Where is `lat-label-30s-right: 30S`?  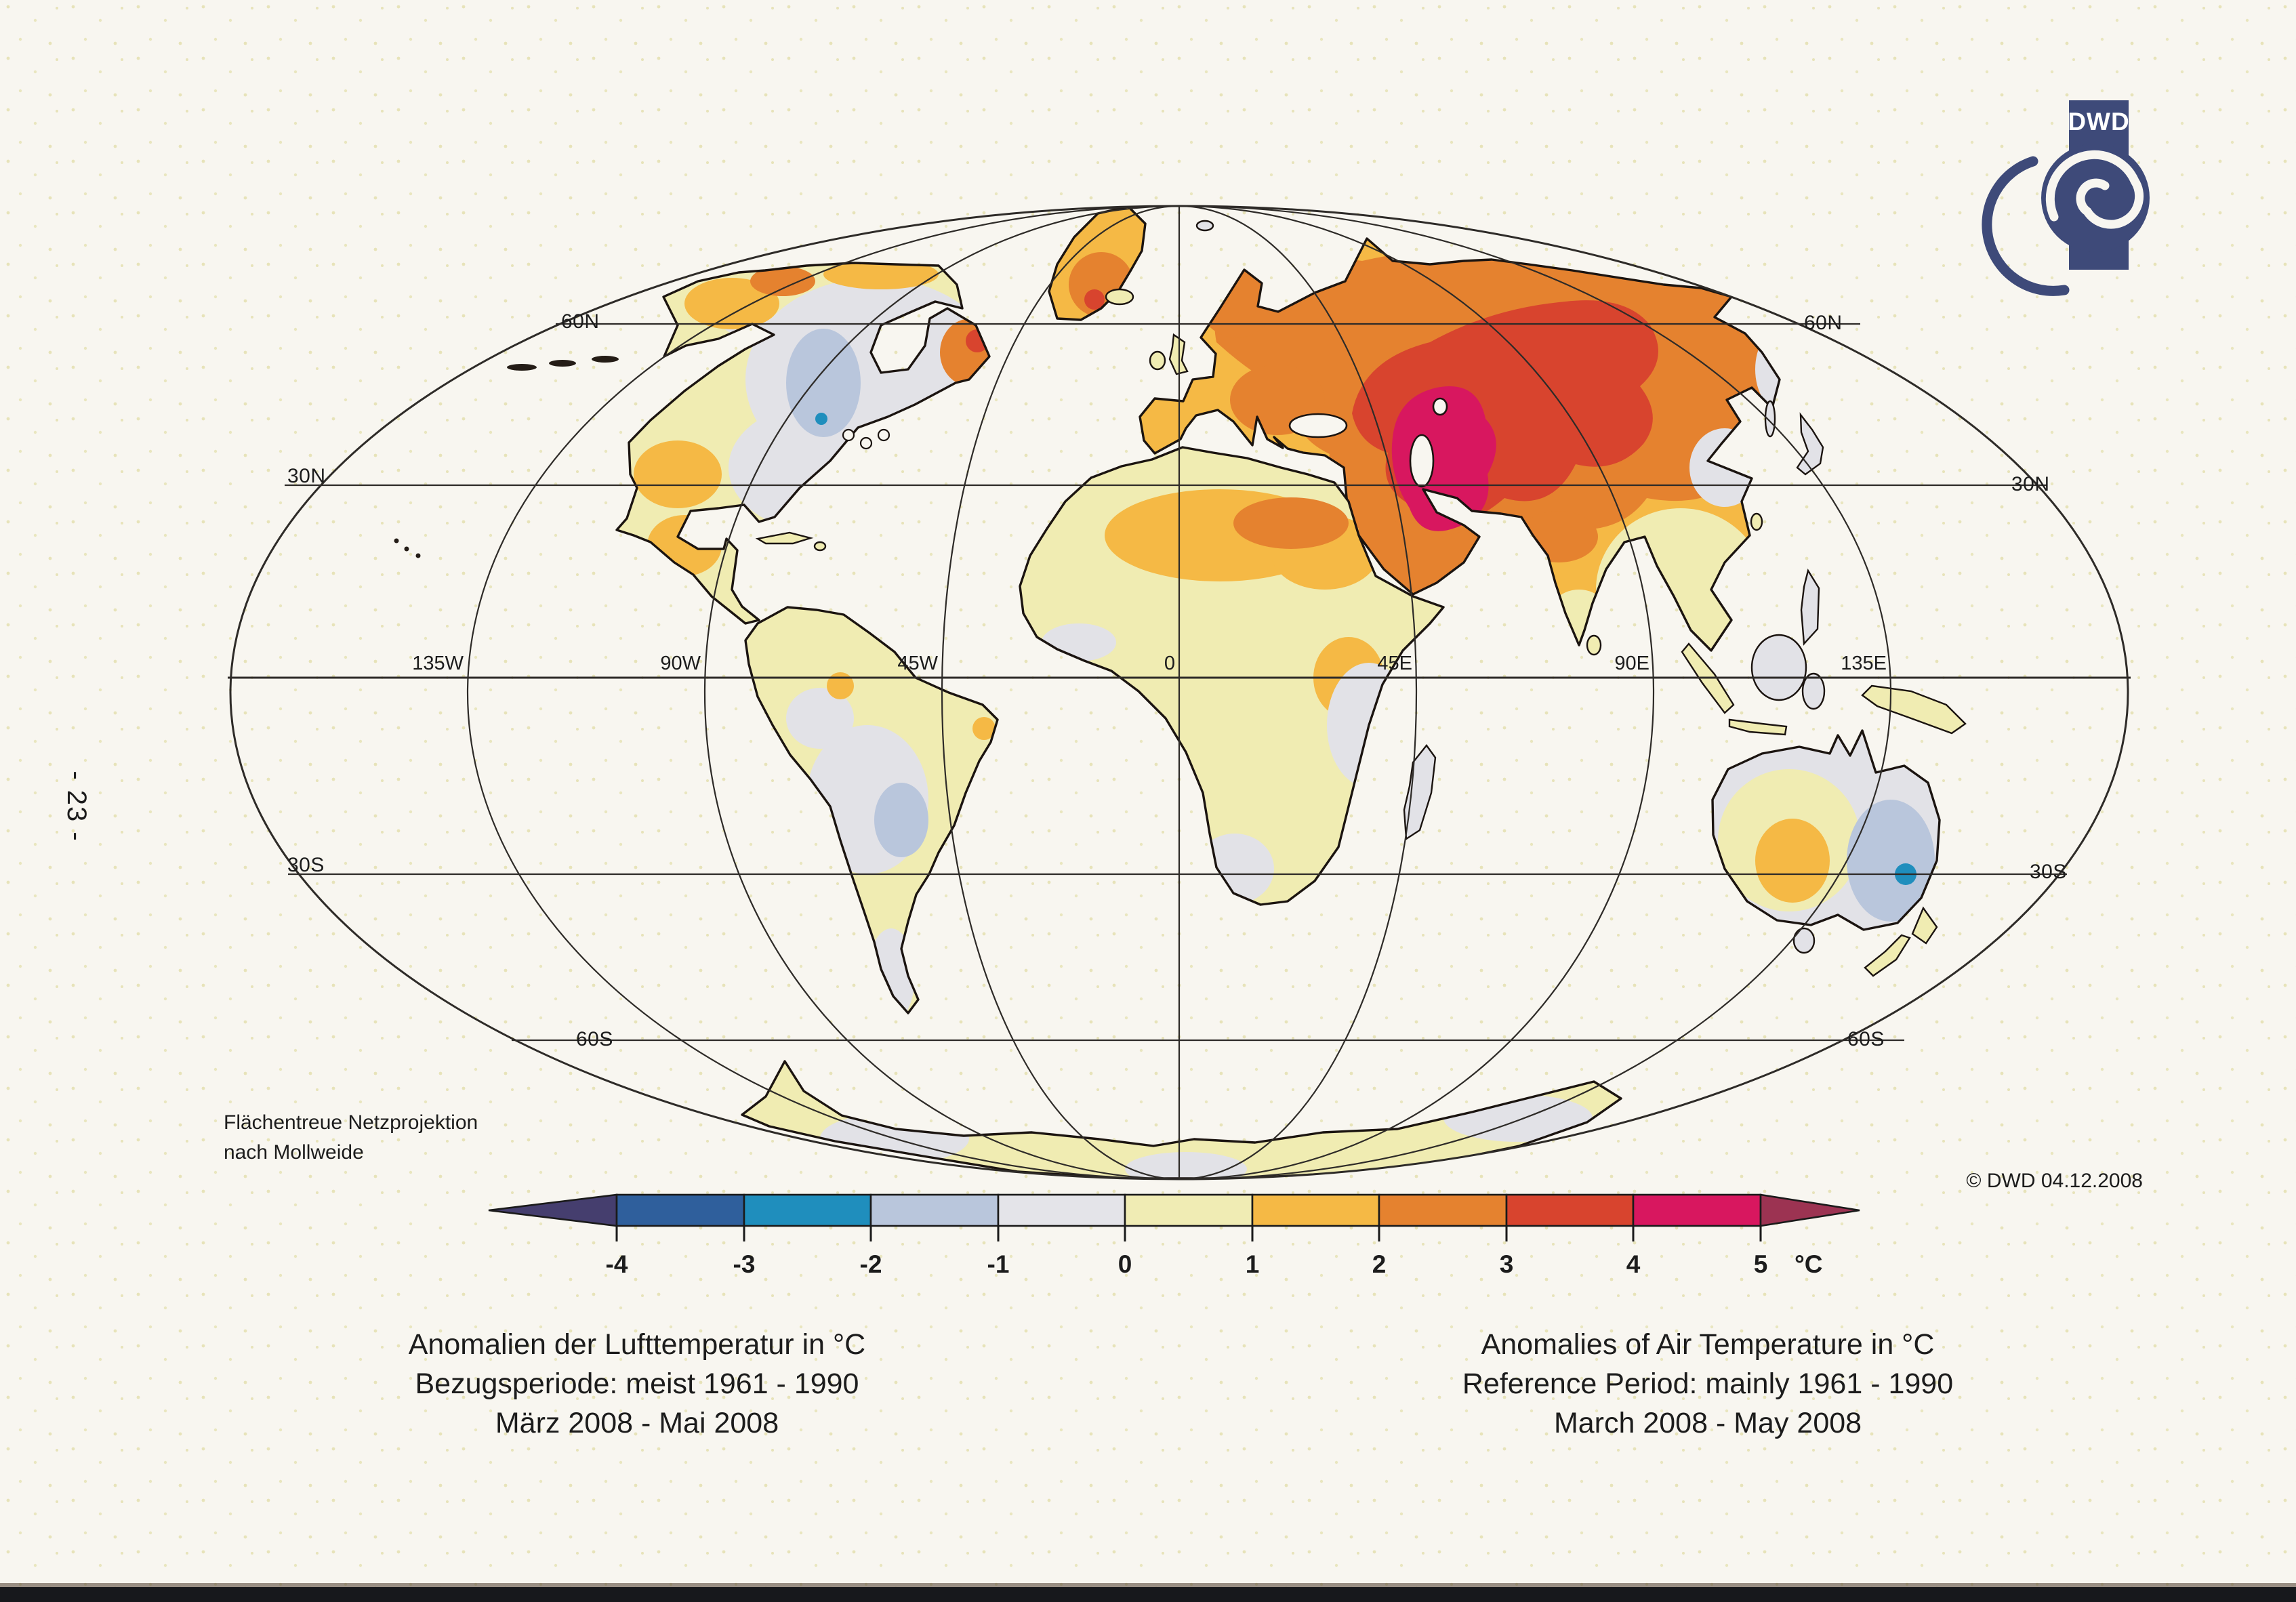 lat-label-30s-right: 30S is located at coordinates (2048, 872).